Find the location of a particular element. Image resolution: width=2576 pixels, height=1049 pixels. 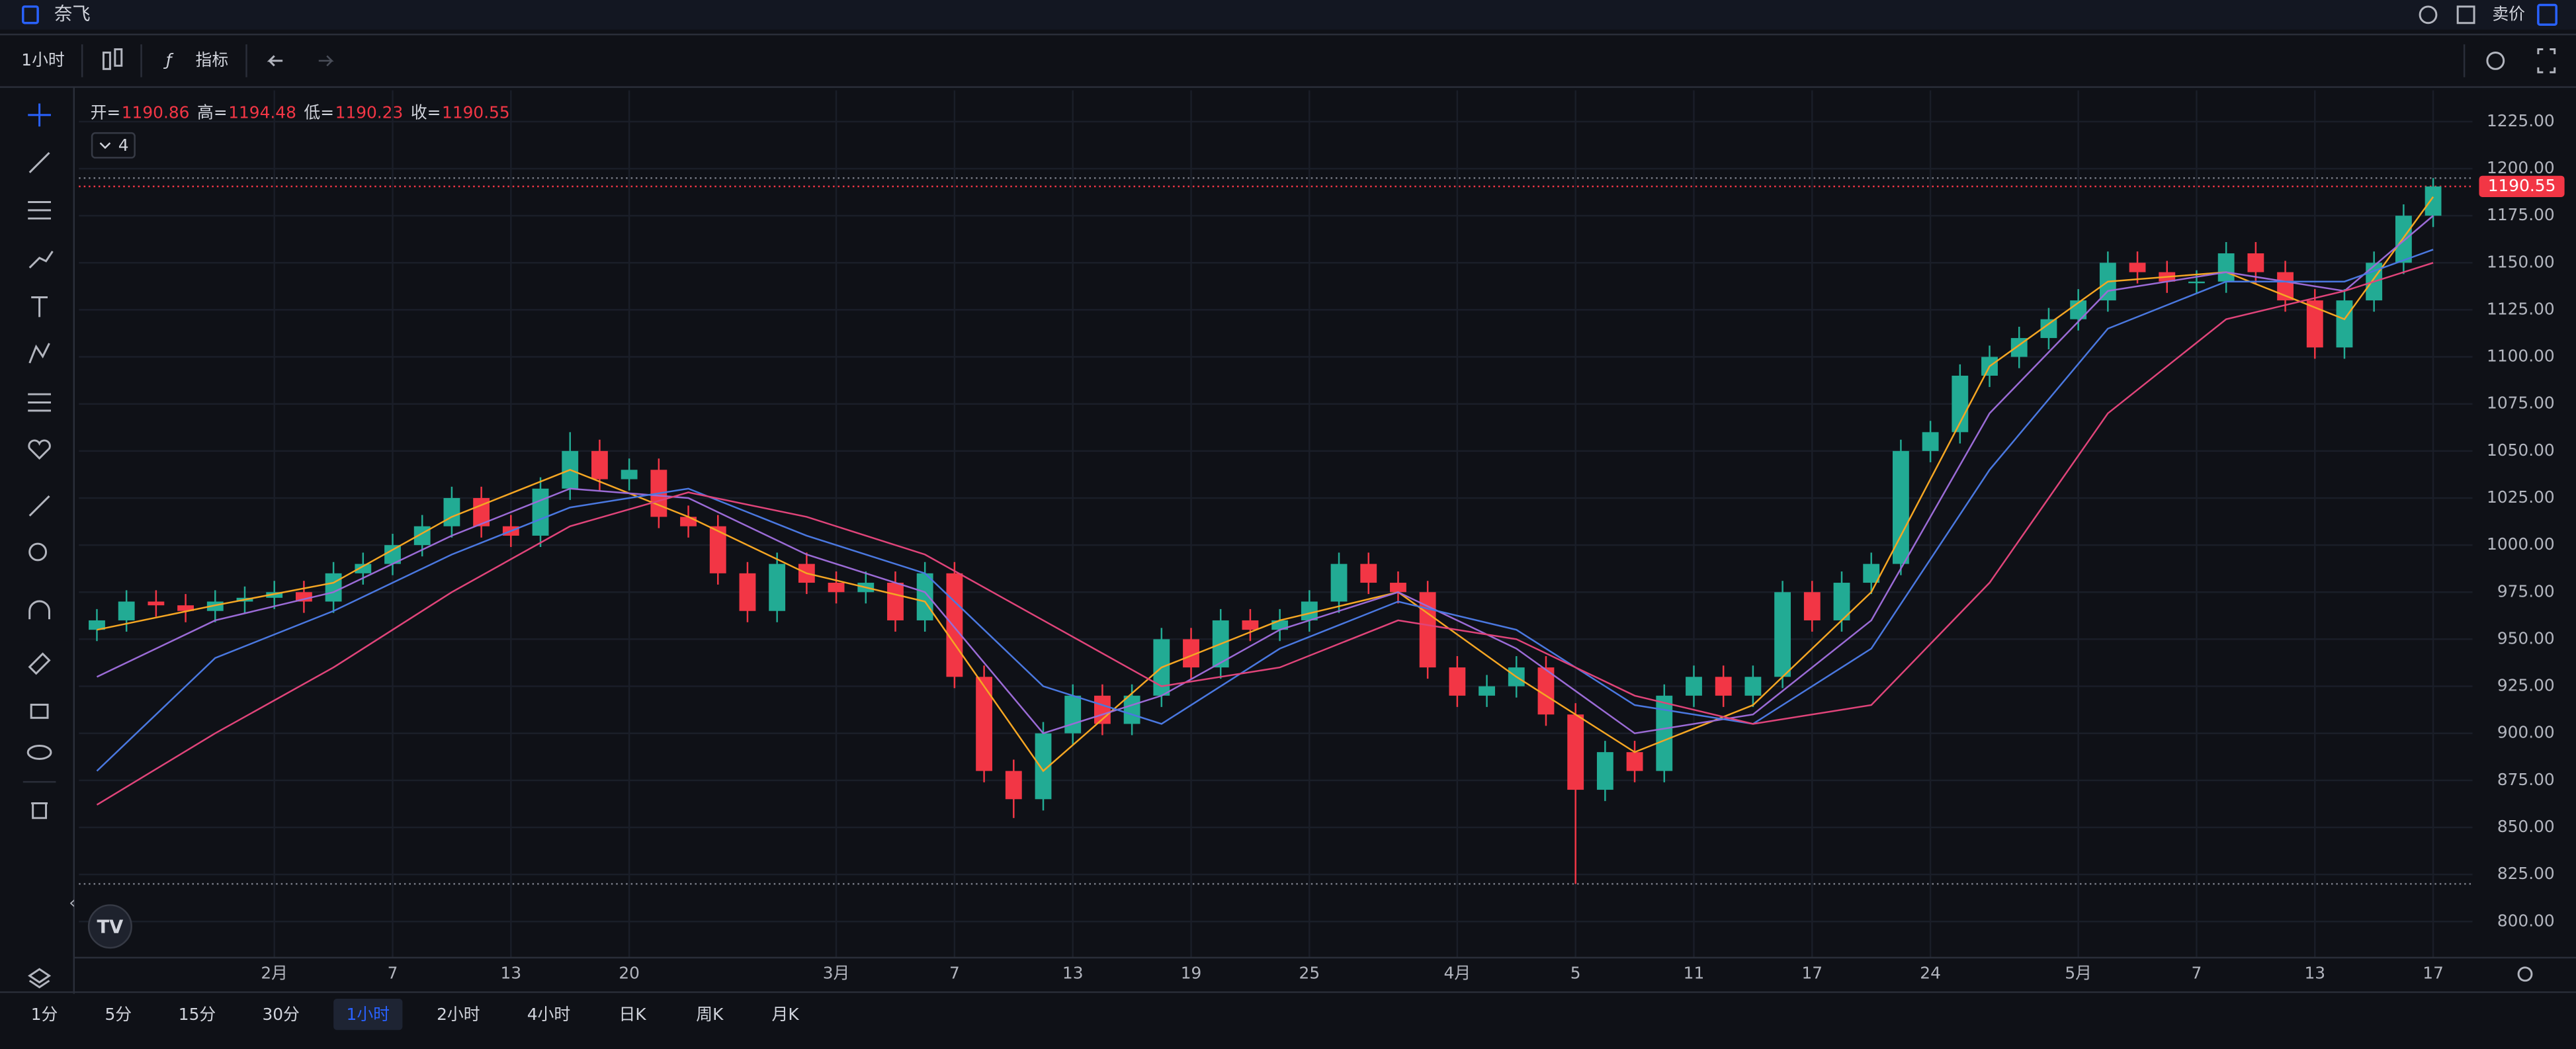

redo-icon is located at coordinates (326, 61).